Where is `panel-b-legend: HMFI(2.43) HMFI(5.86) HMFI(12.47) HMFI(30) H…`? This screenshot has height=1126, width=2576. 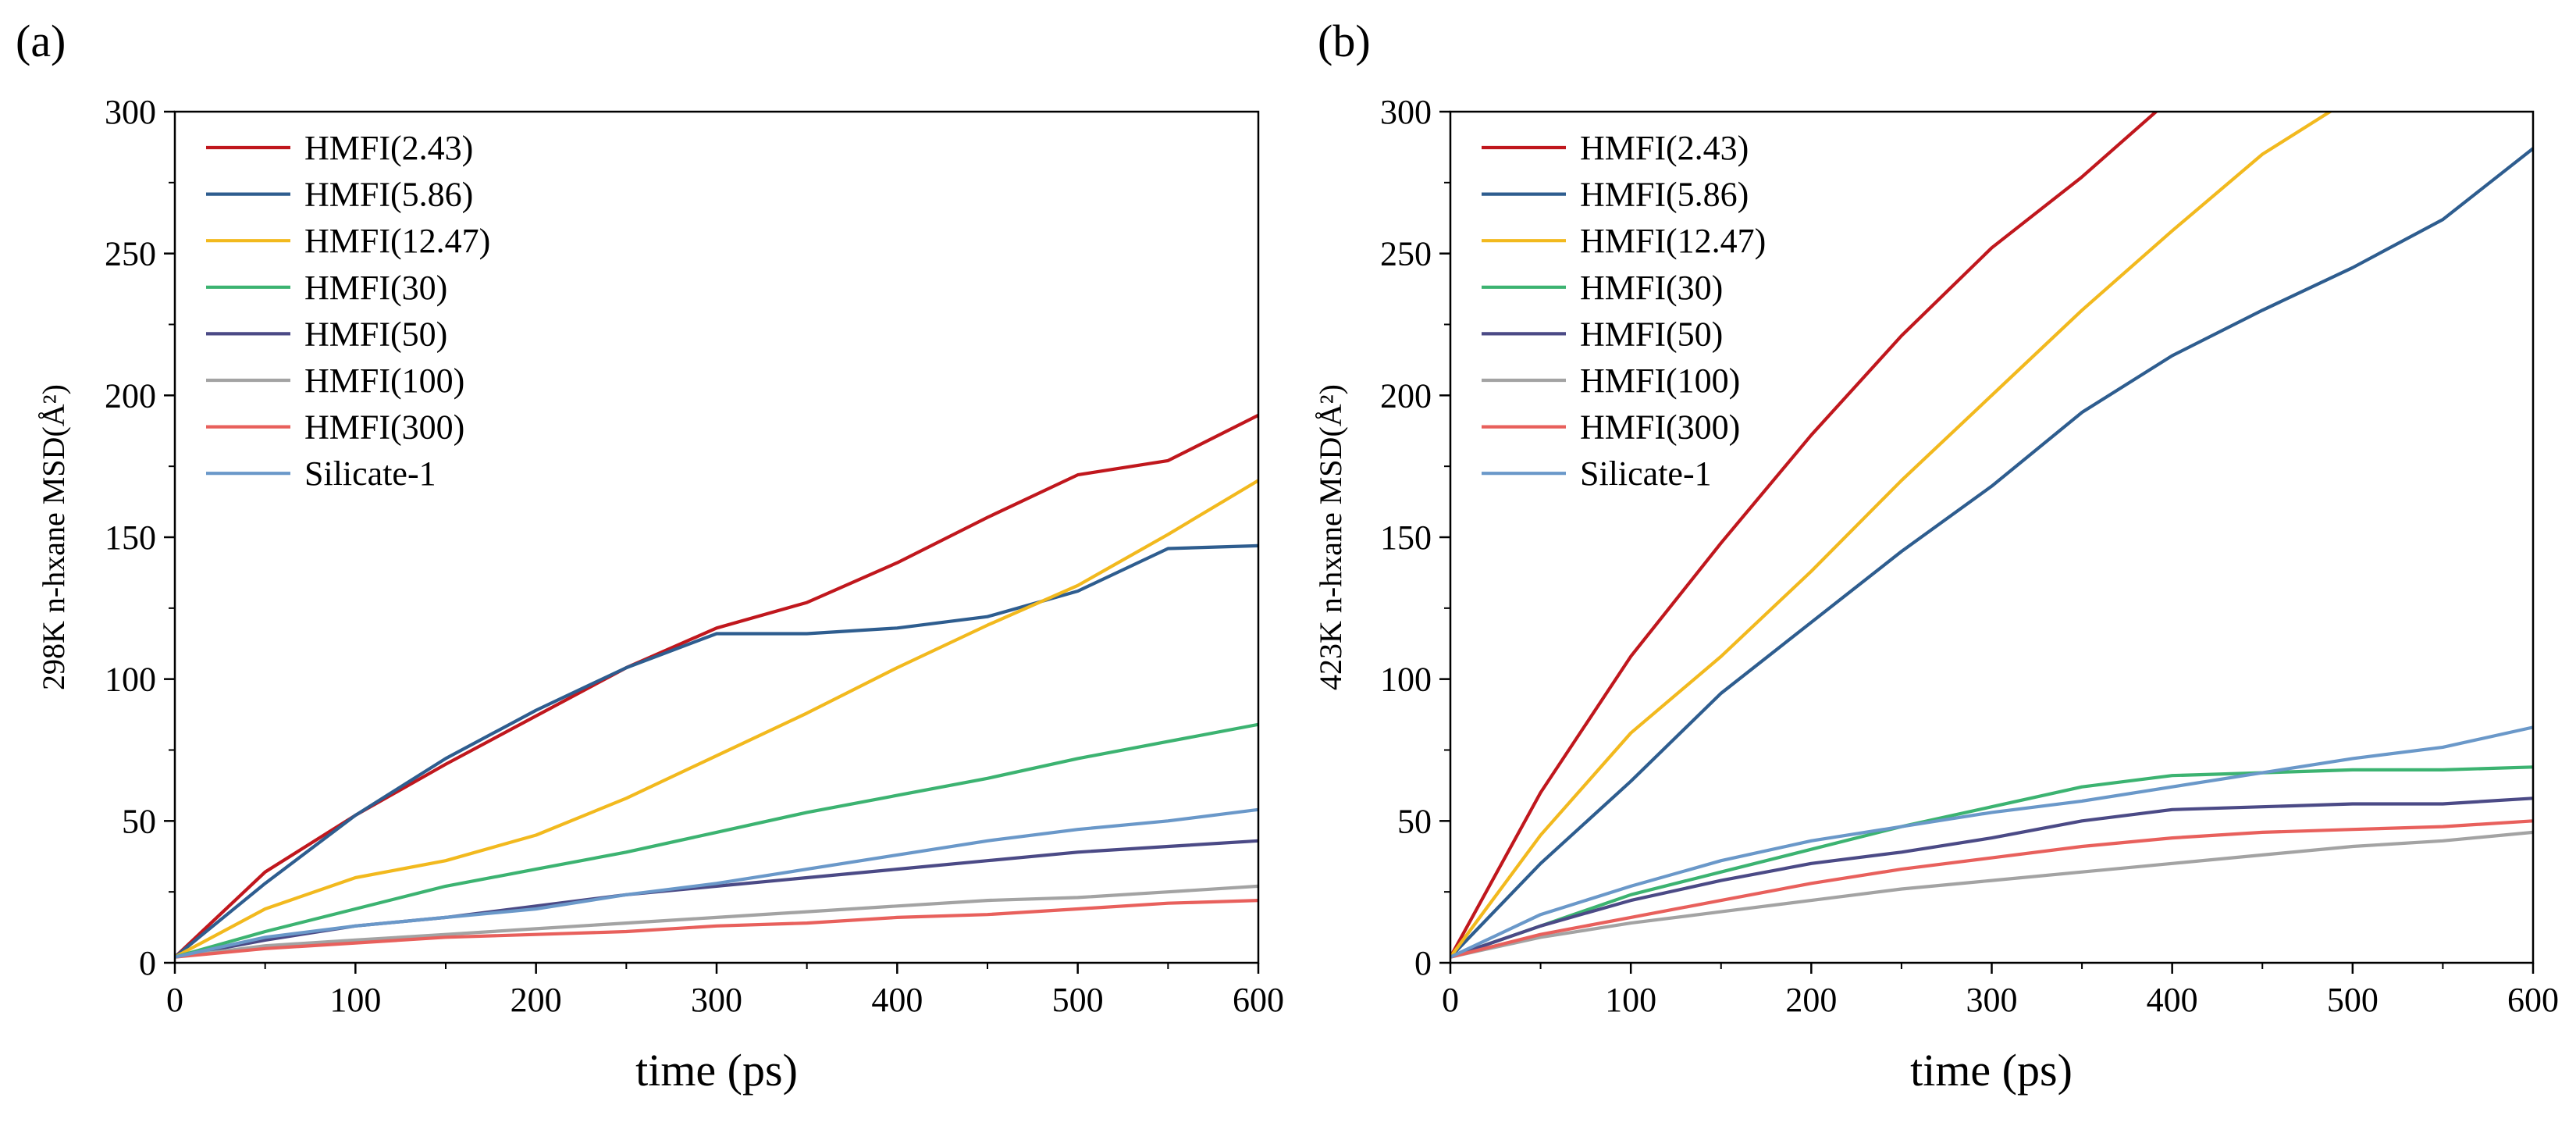
panel-b-legend: HMFI(2.43) HMFI(5.86) HMFI(12.47) HMFI(30) H… is located at coordinates (1624, 311).